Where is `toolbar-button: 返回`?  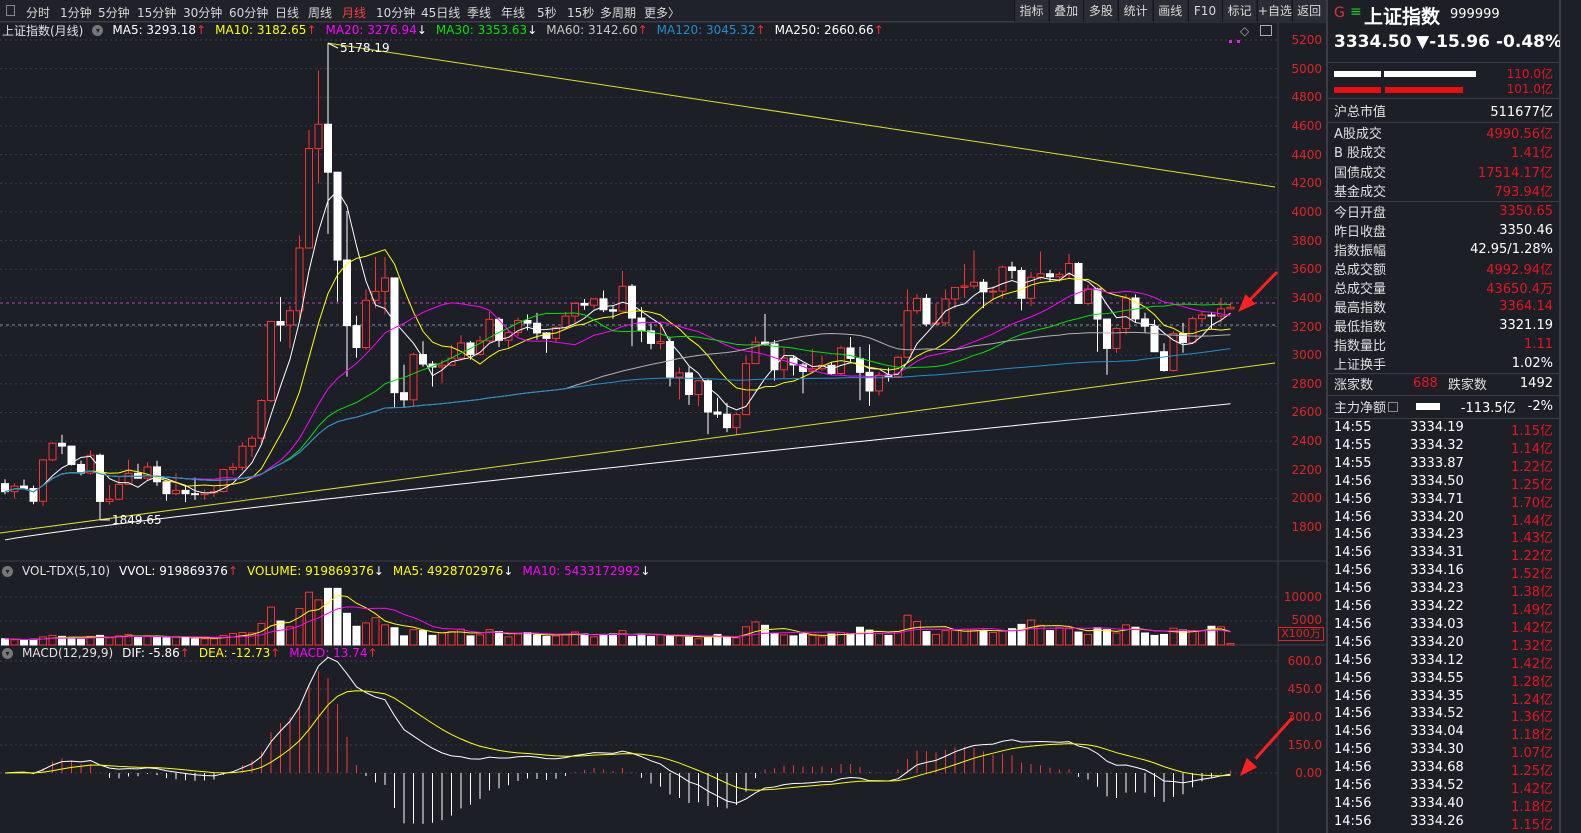
toolbar-button: 返回 is located at coordinates (1308, 11).